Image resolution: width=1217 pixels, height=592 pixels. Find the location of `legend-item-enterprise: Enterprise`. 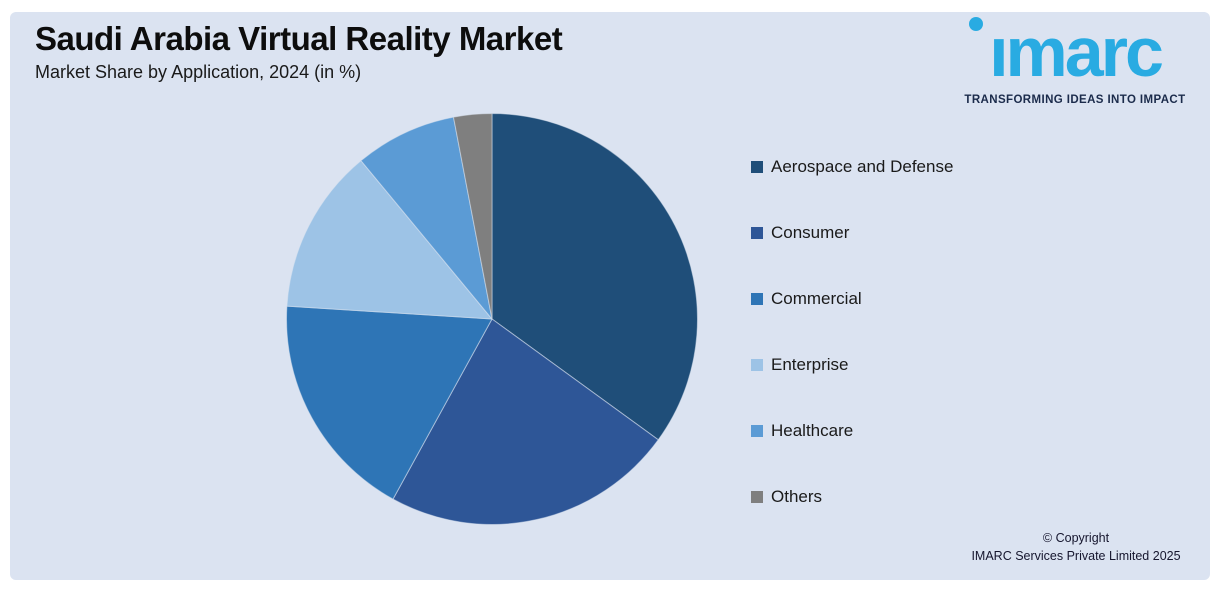

legend-item-enterprise: Enterprise is located at coordinates (852, 365).